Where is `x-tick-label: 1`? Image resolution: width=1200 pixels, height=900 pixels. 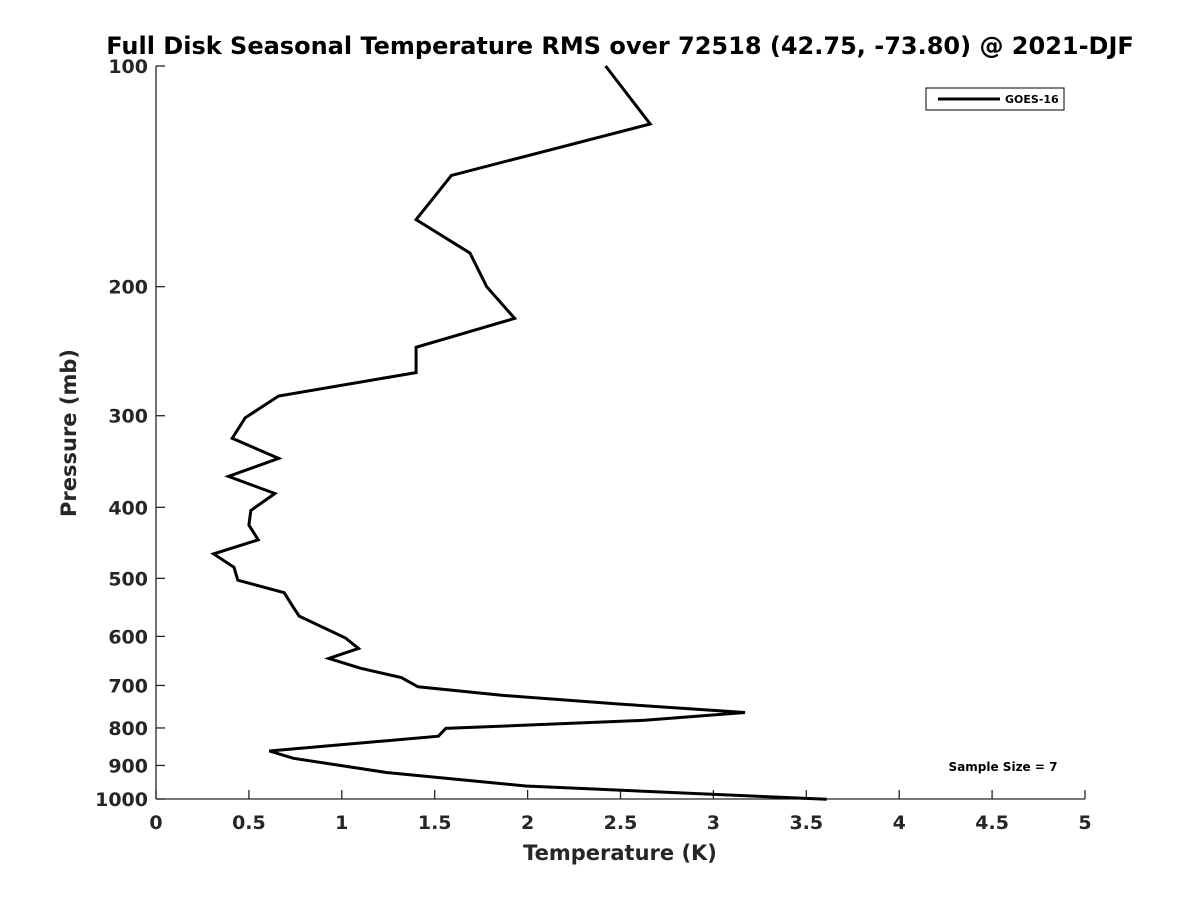
x-tick-label: 1 is located at coordinates (341, 823).